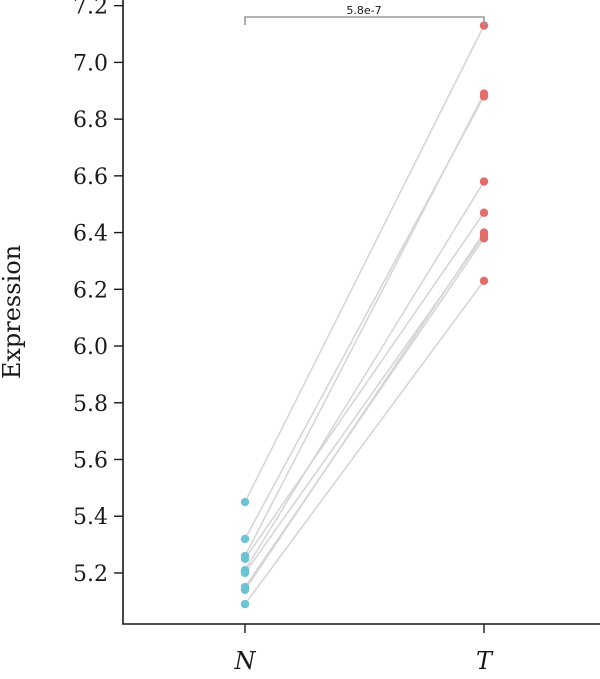  What do you see at coordinates (90, 290) in the screenshot?
I see `y-tick-label: 6.2` at bounding box center [90, 290].